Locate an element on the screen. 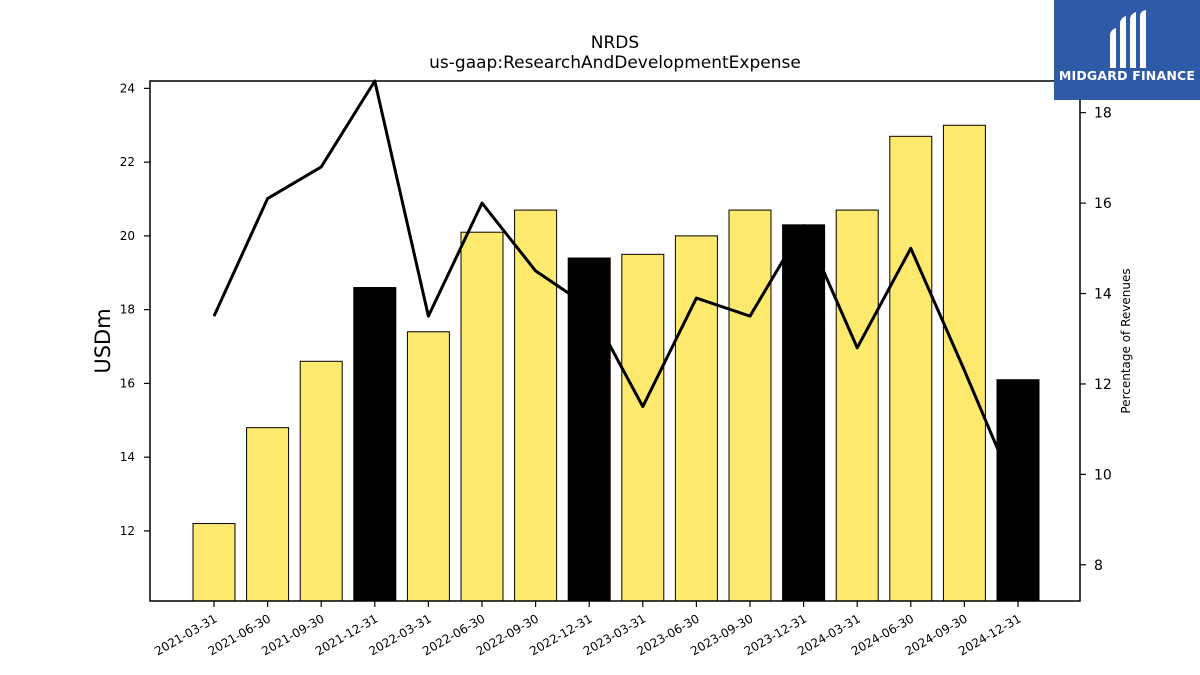 This screenshot has width=1200, height=675. y-tick-label-right: 14 is located at coordinates (1103, 295).